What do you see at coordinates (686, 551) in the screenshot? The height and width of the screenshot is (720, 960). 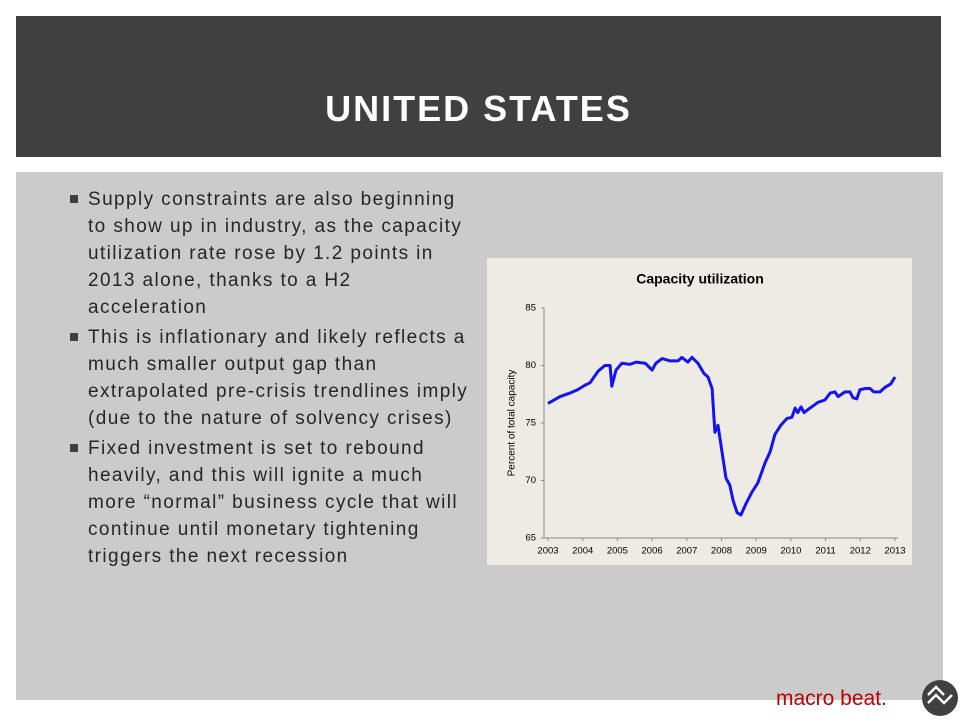 I see `x-tick-label: 2007` at bounding box center [686, 551].